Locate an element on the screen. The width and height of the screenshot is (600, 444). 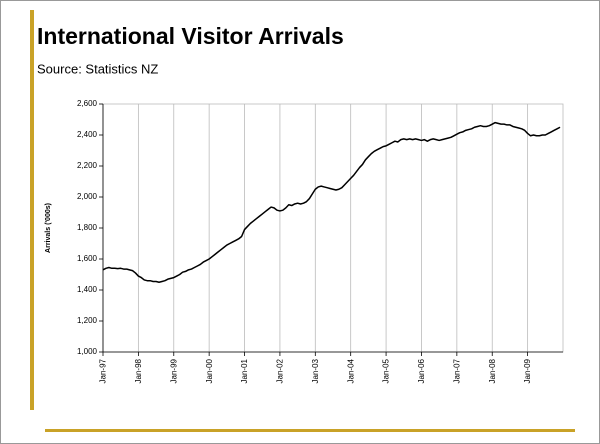
x-tick-label: Jan-04 is located at coordinates (350, 370).